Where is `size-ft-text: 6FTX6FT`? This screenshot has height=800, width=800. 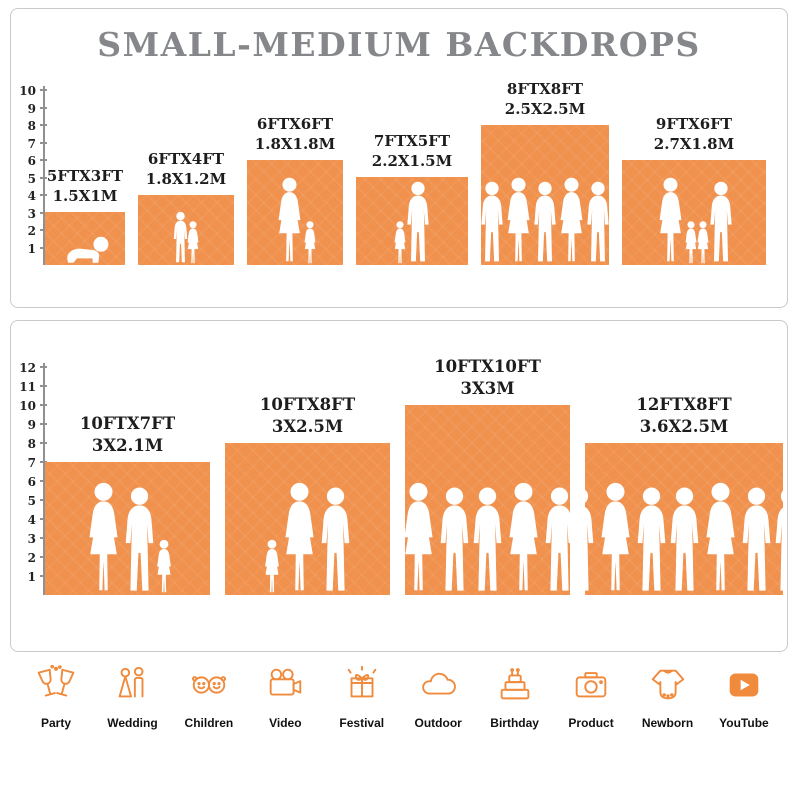
size-ft-text: 6FTX6FT is located at coordinates (295, 124).